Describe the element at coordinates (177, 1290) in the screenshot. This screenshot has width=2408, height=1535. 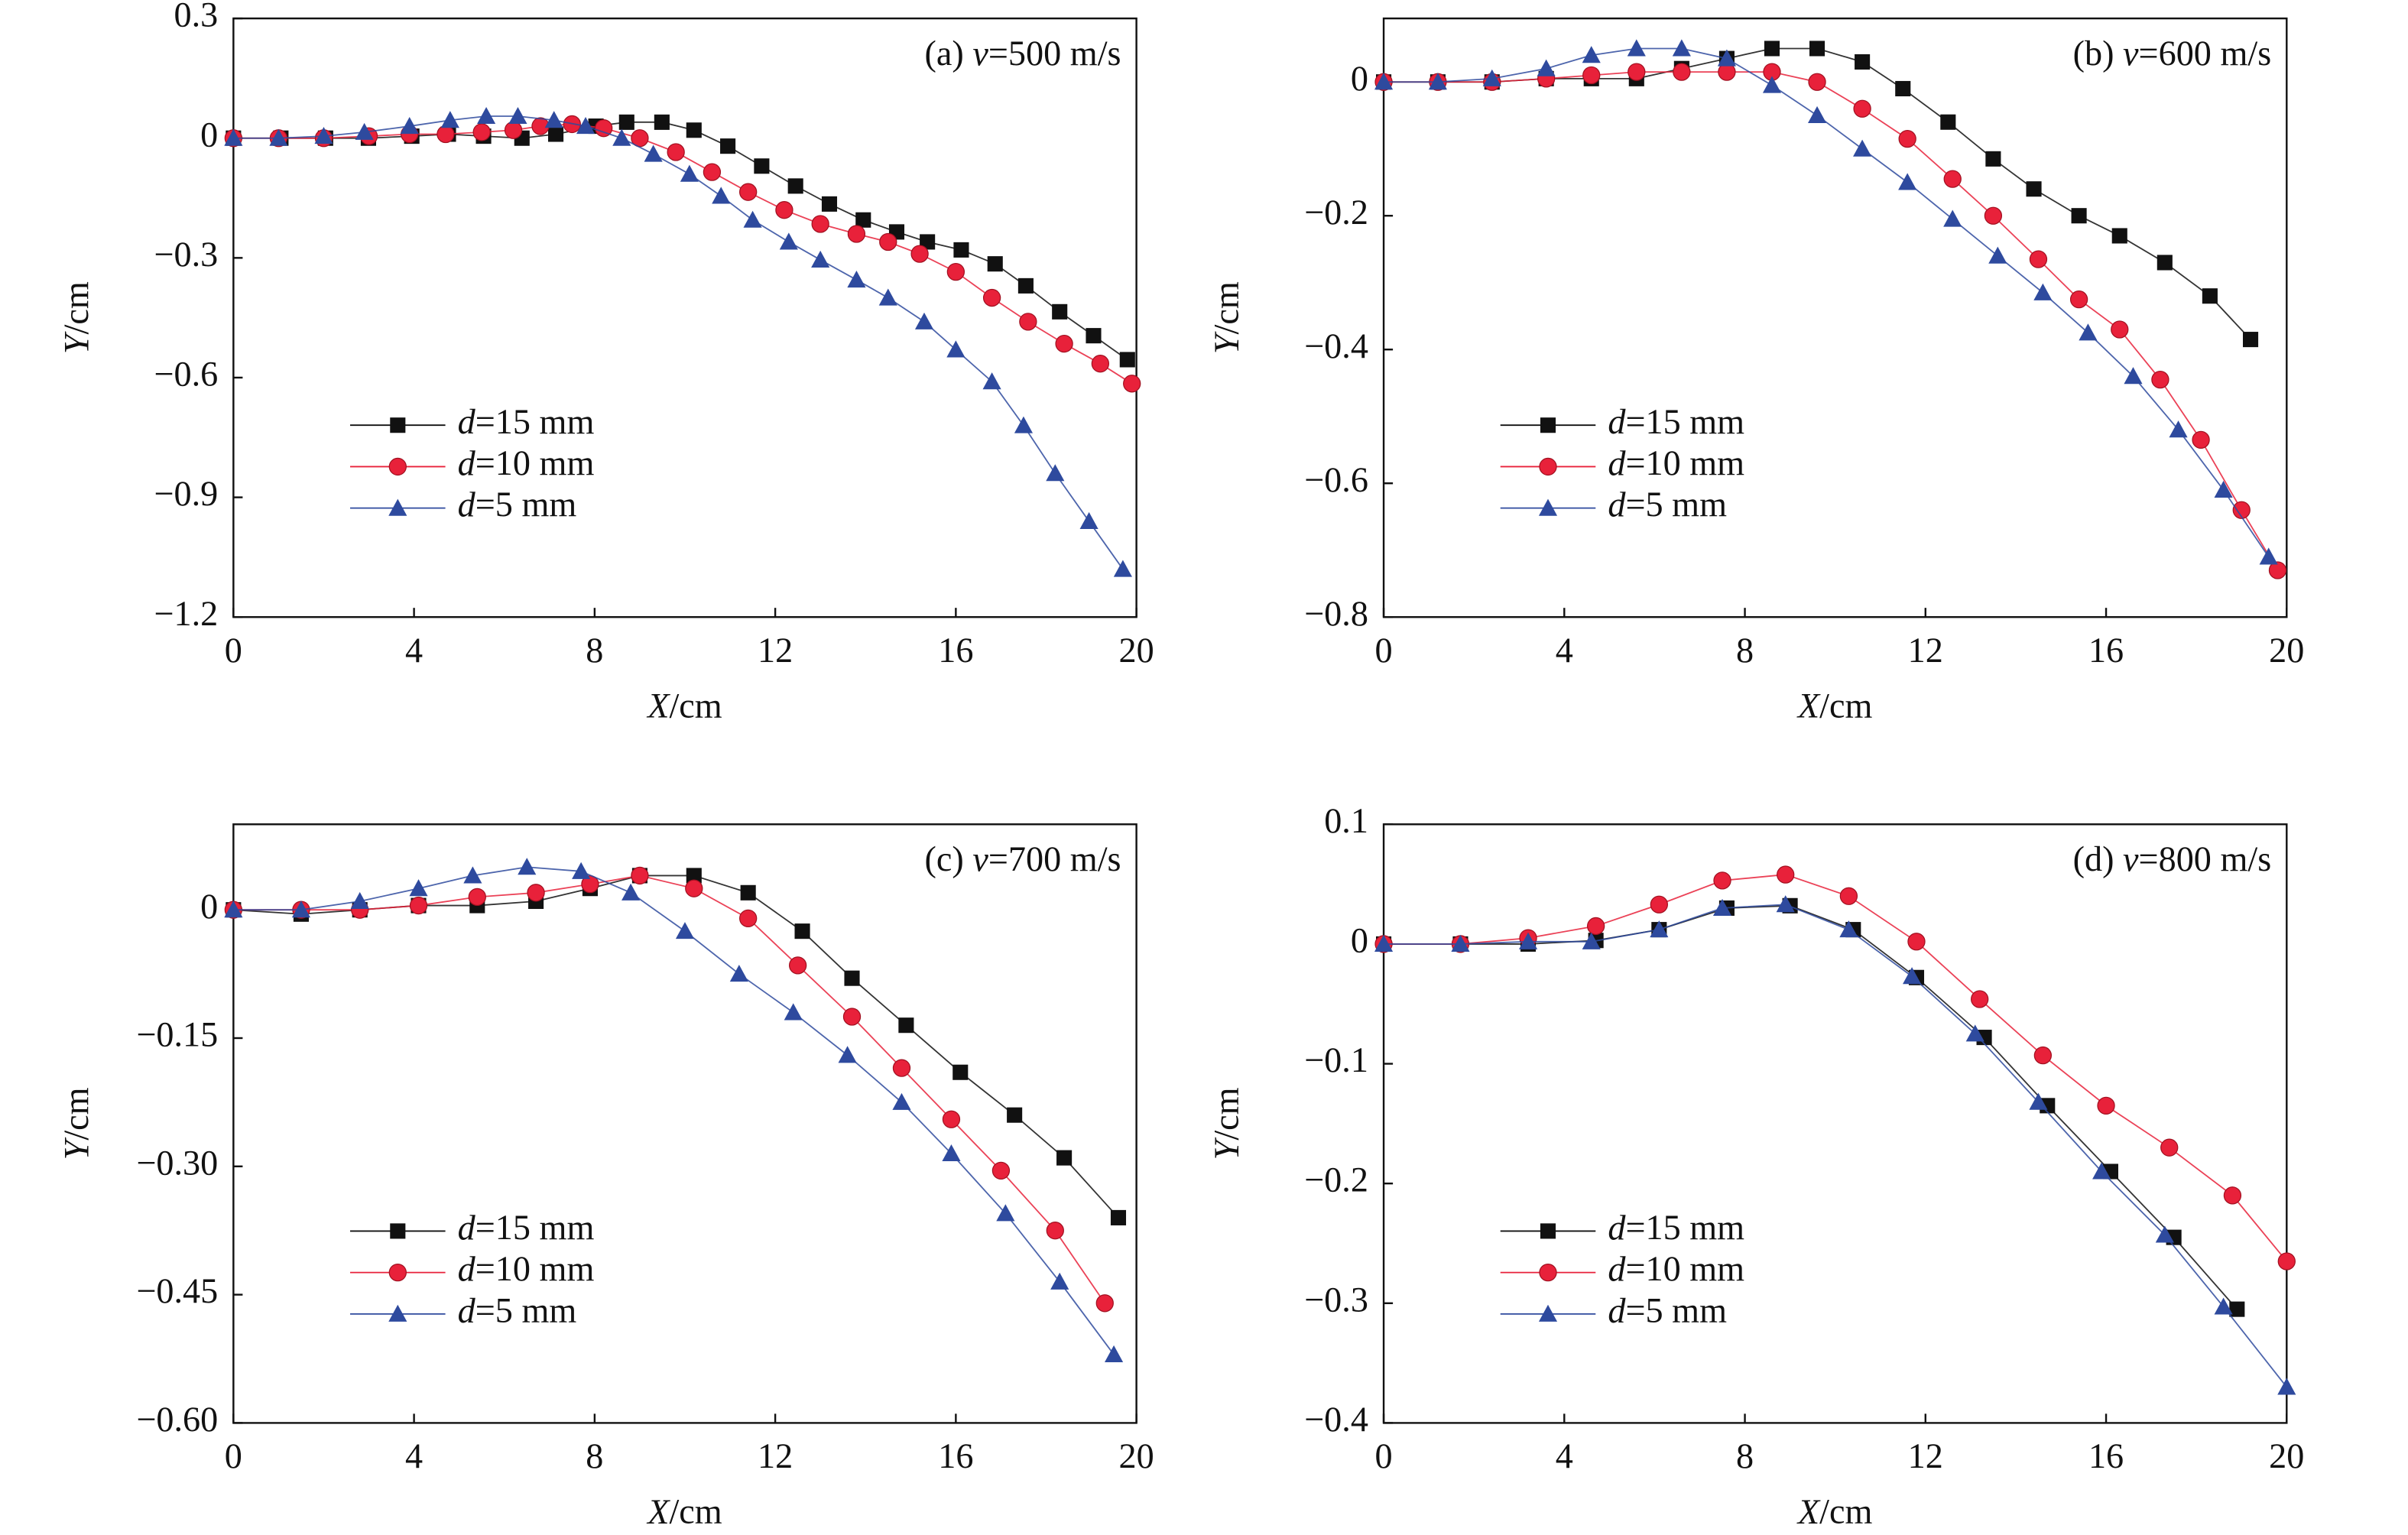
I see `y-tick-label: −0.45` at that location.